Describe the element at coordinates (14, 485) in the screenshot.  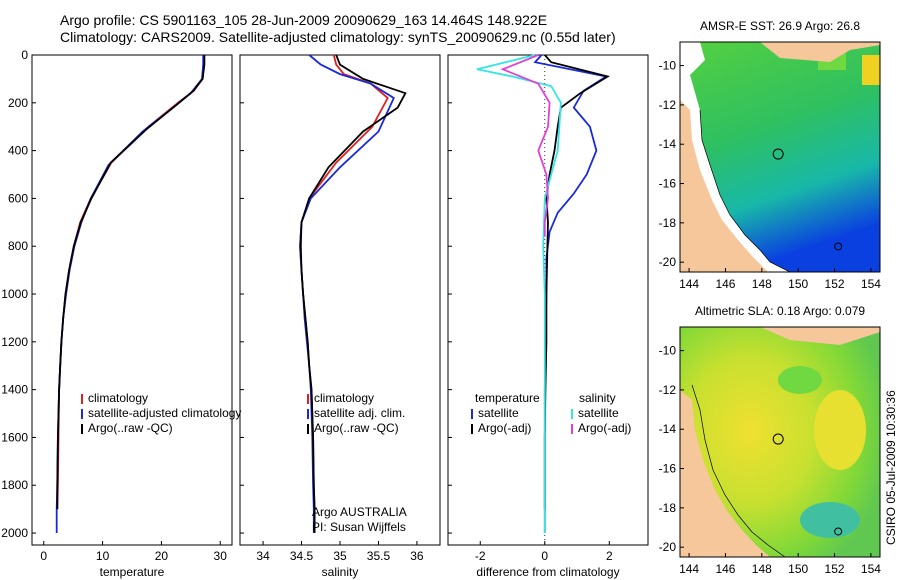
I see `y-tick-label: 1800` at that location.